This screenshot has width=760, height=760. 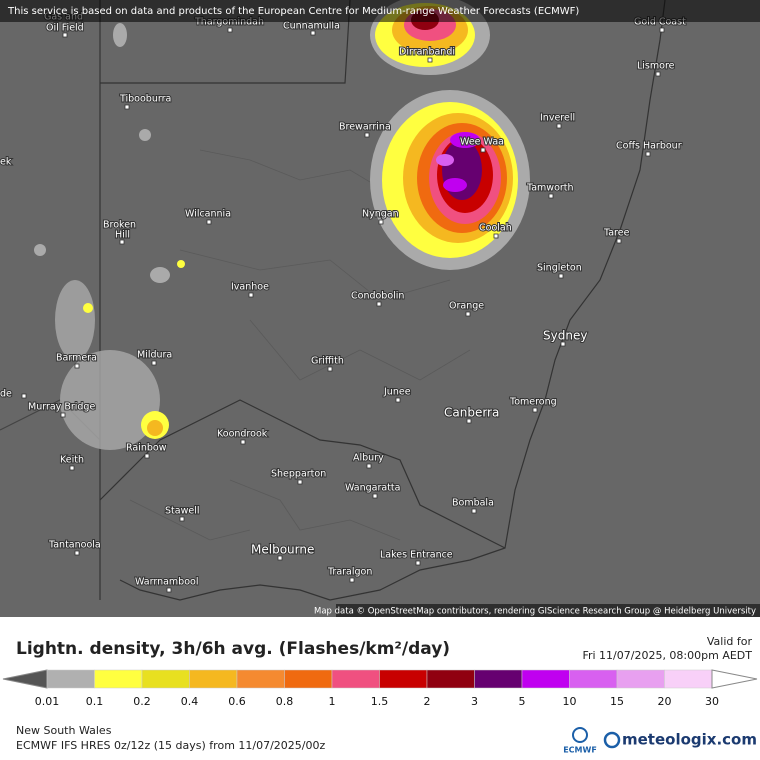 I want to click on place-label: Ivanhoe, so click(x=250, y=287).